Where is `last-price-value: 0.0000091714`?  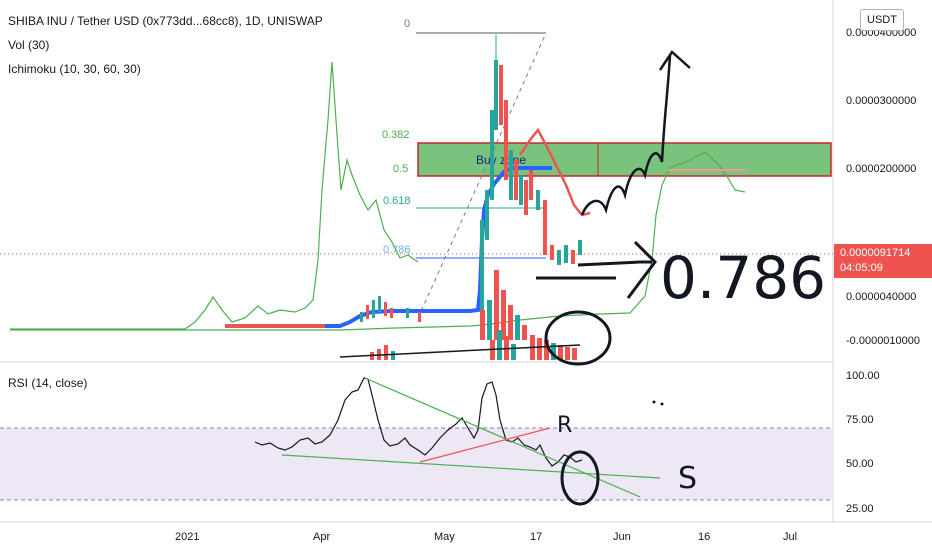 last-price-value: 0.0000091714 is located at coordinates (875, 253).